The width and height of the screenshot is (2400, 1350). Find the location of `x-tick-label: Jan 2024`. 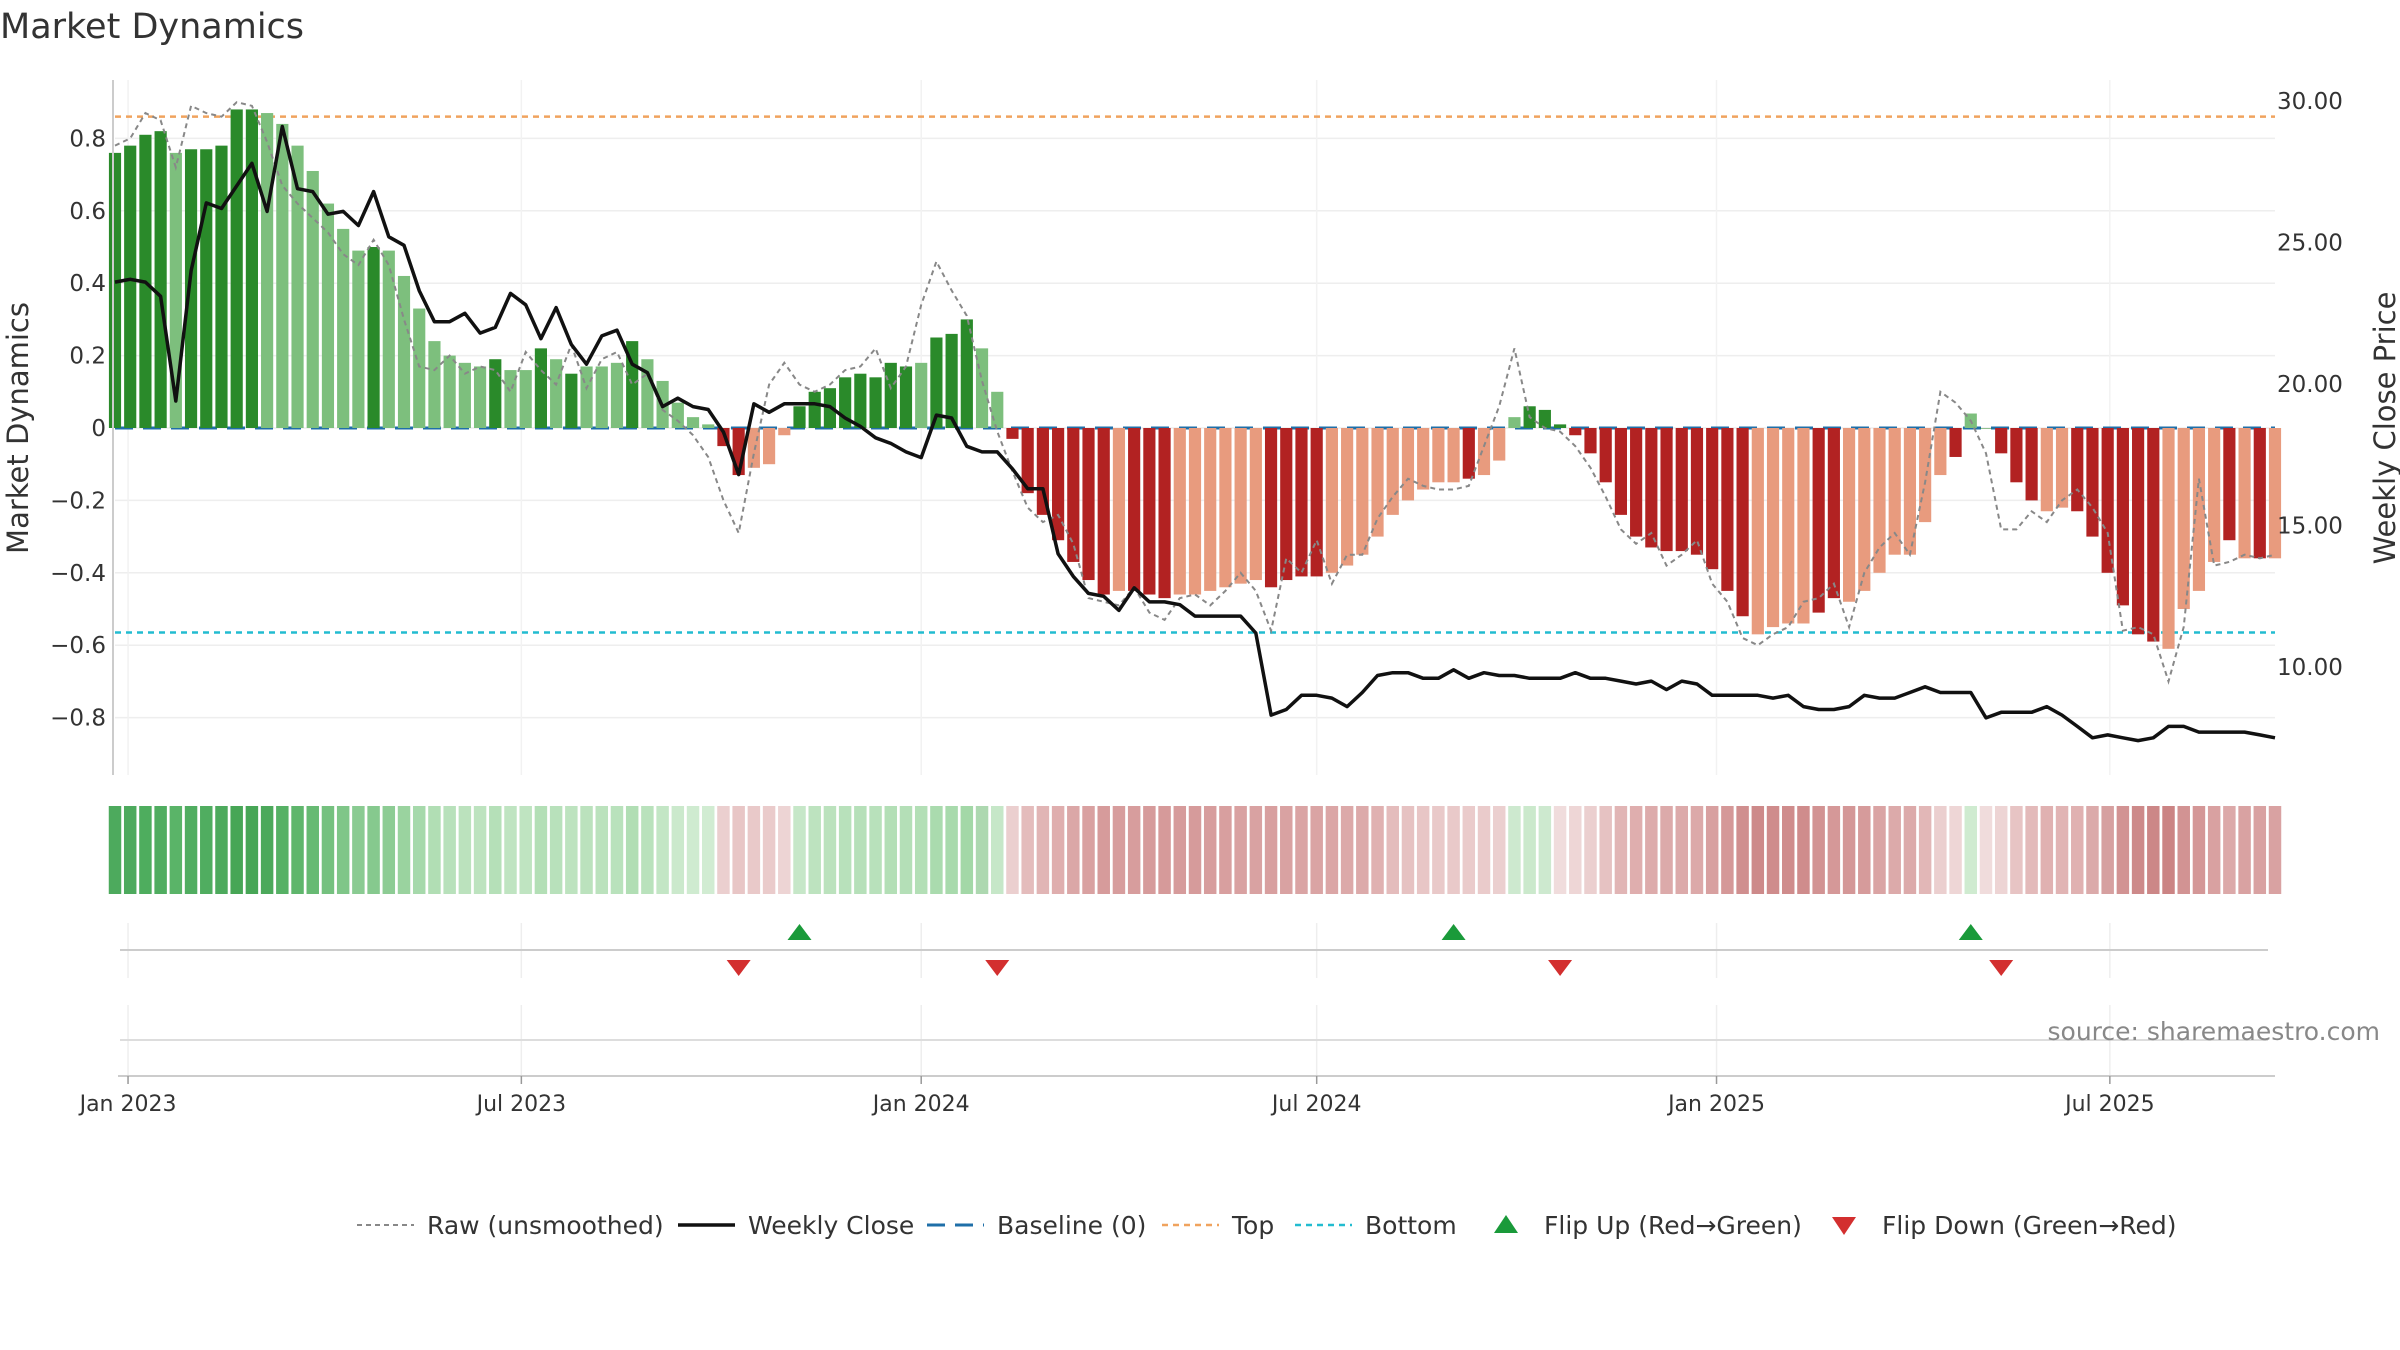

x-tick-label: Jan 2024 is located at coordinates (920, 1104).